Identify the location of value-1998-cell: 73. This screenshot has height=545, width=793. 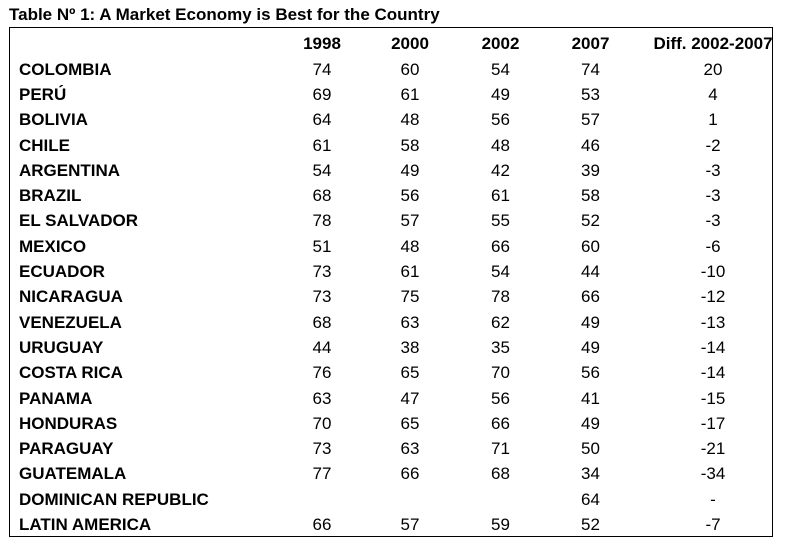
(322, 272).